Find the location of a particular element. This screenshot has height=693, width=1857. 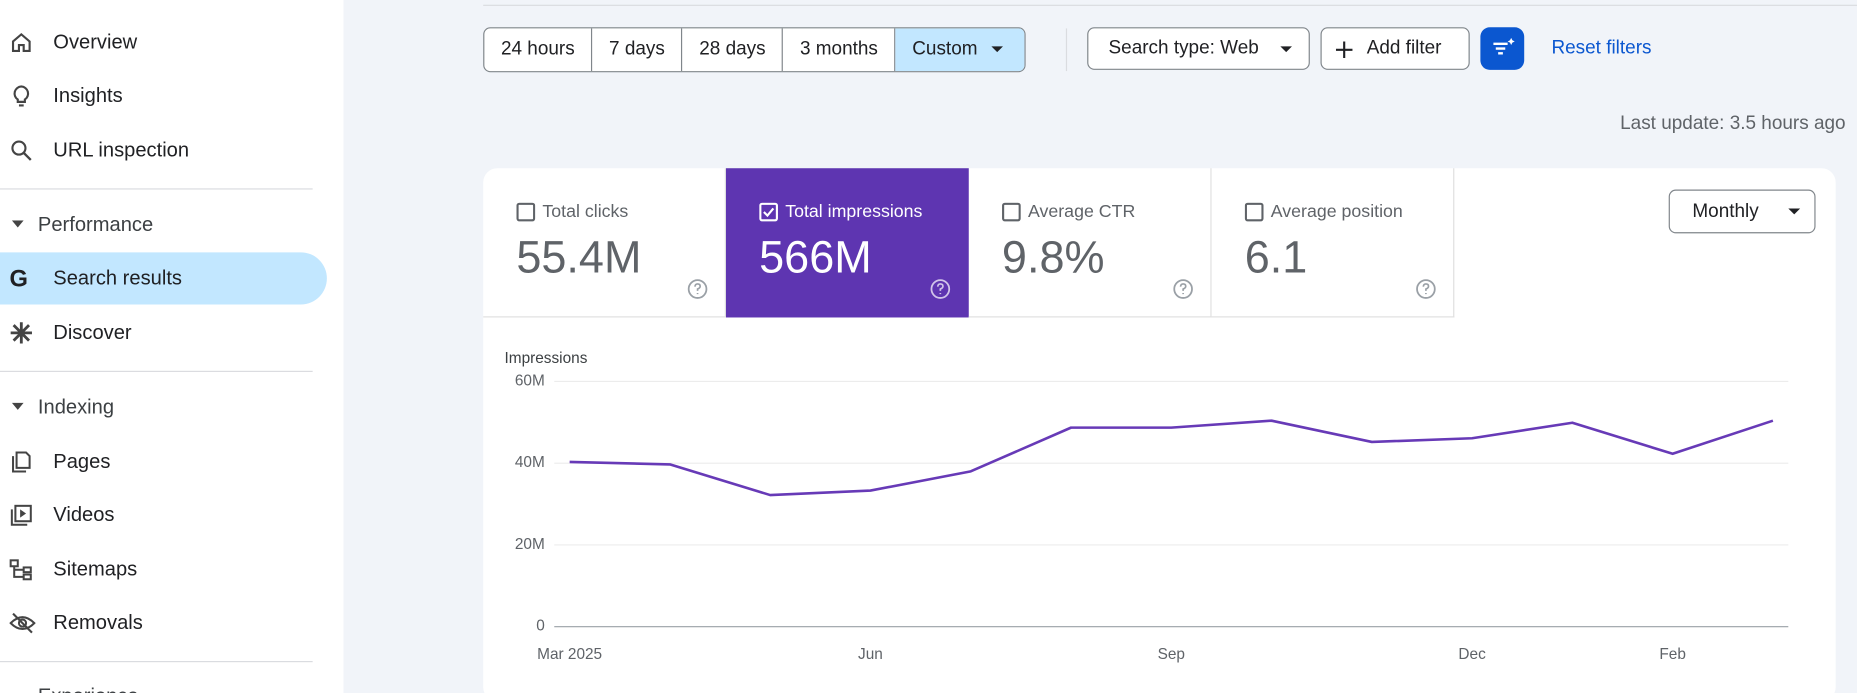

section-title: Experience is located at coordinates (88, 689).